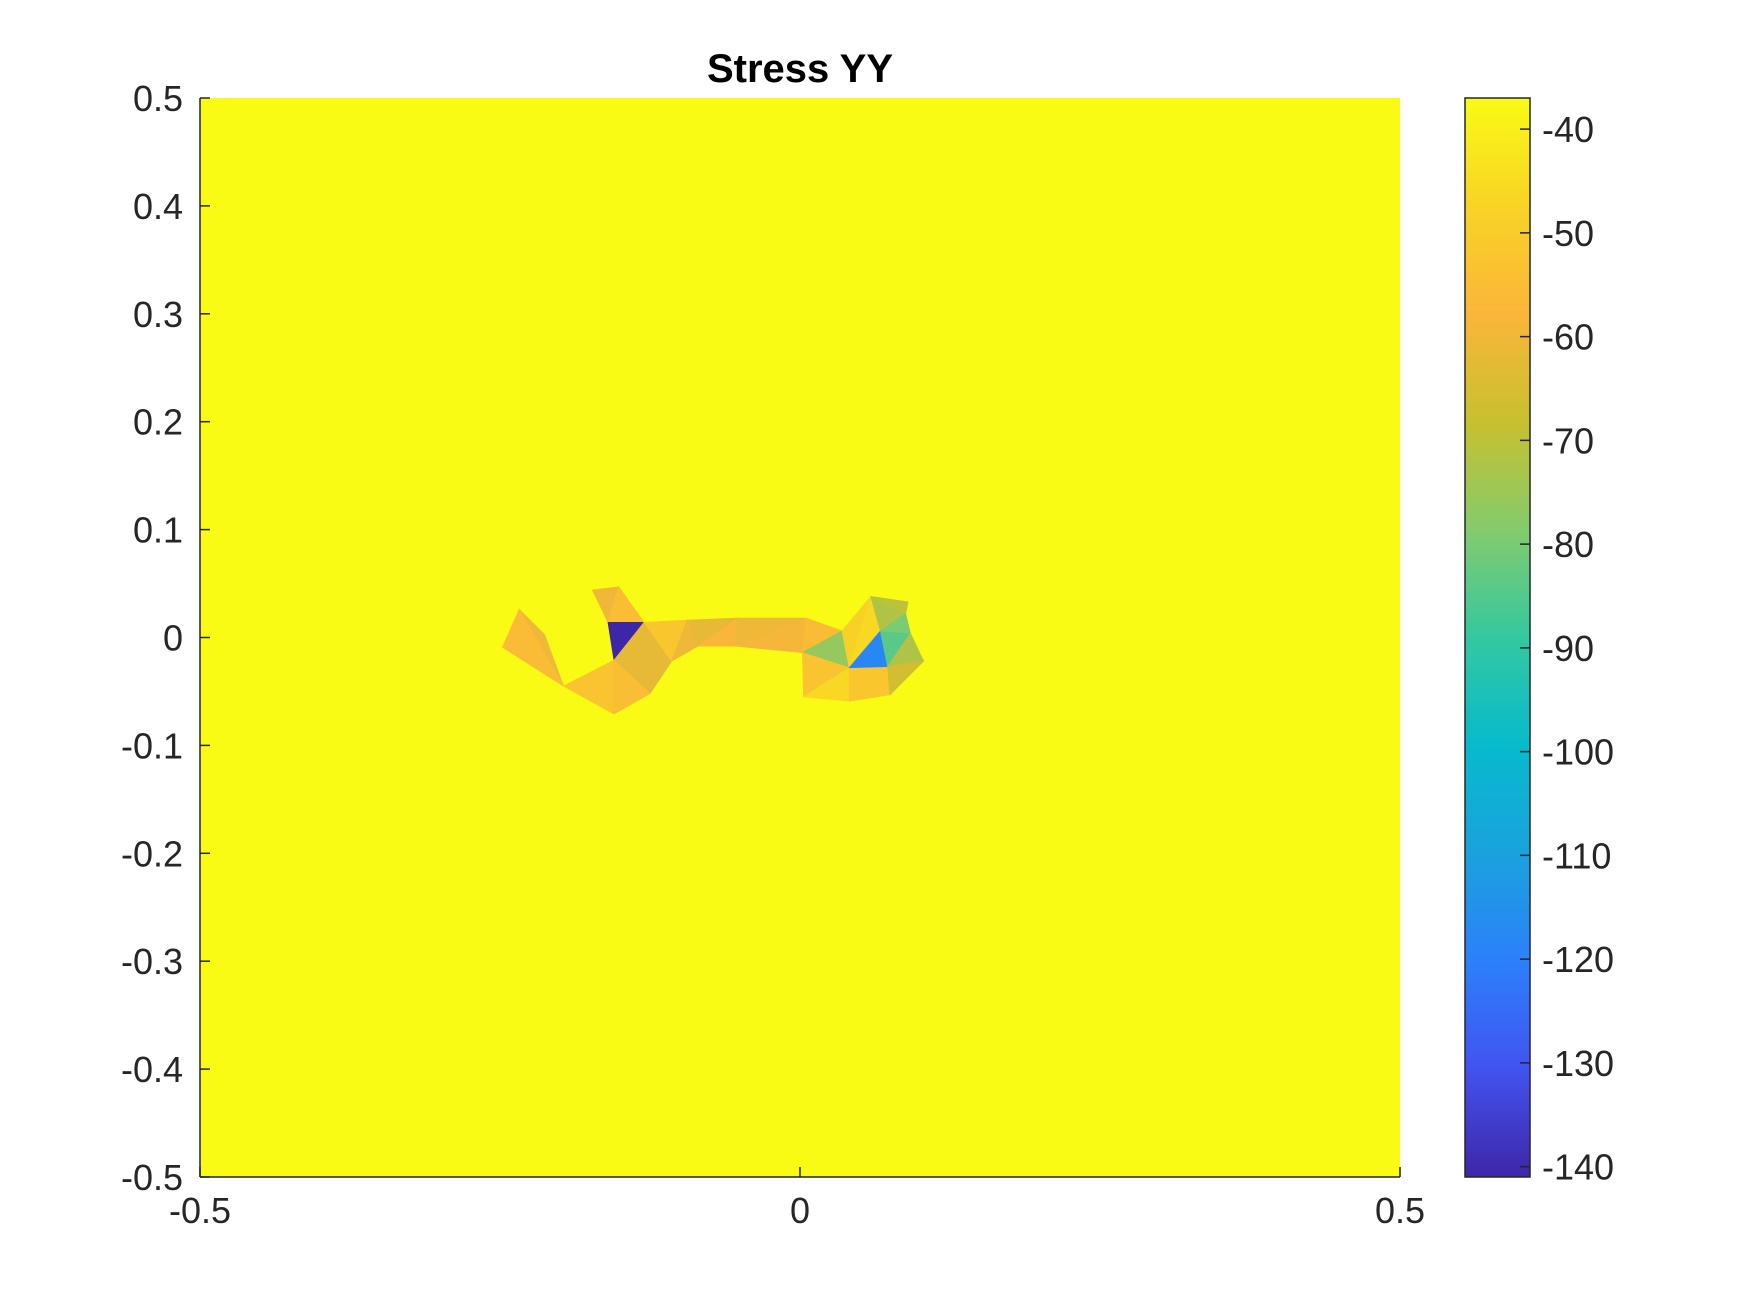 This screenshot has height=1313, width=1750. I want to click on y-tick-label: -0.2, so click(152, 853).